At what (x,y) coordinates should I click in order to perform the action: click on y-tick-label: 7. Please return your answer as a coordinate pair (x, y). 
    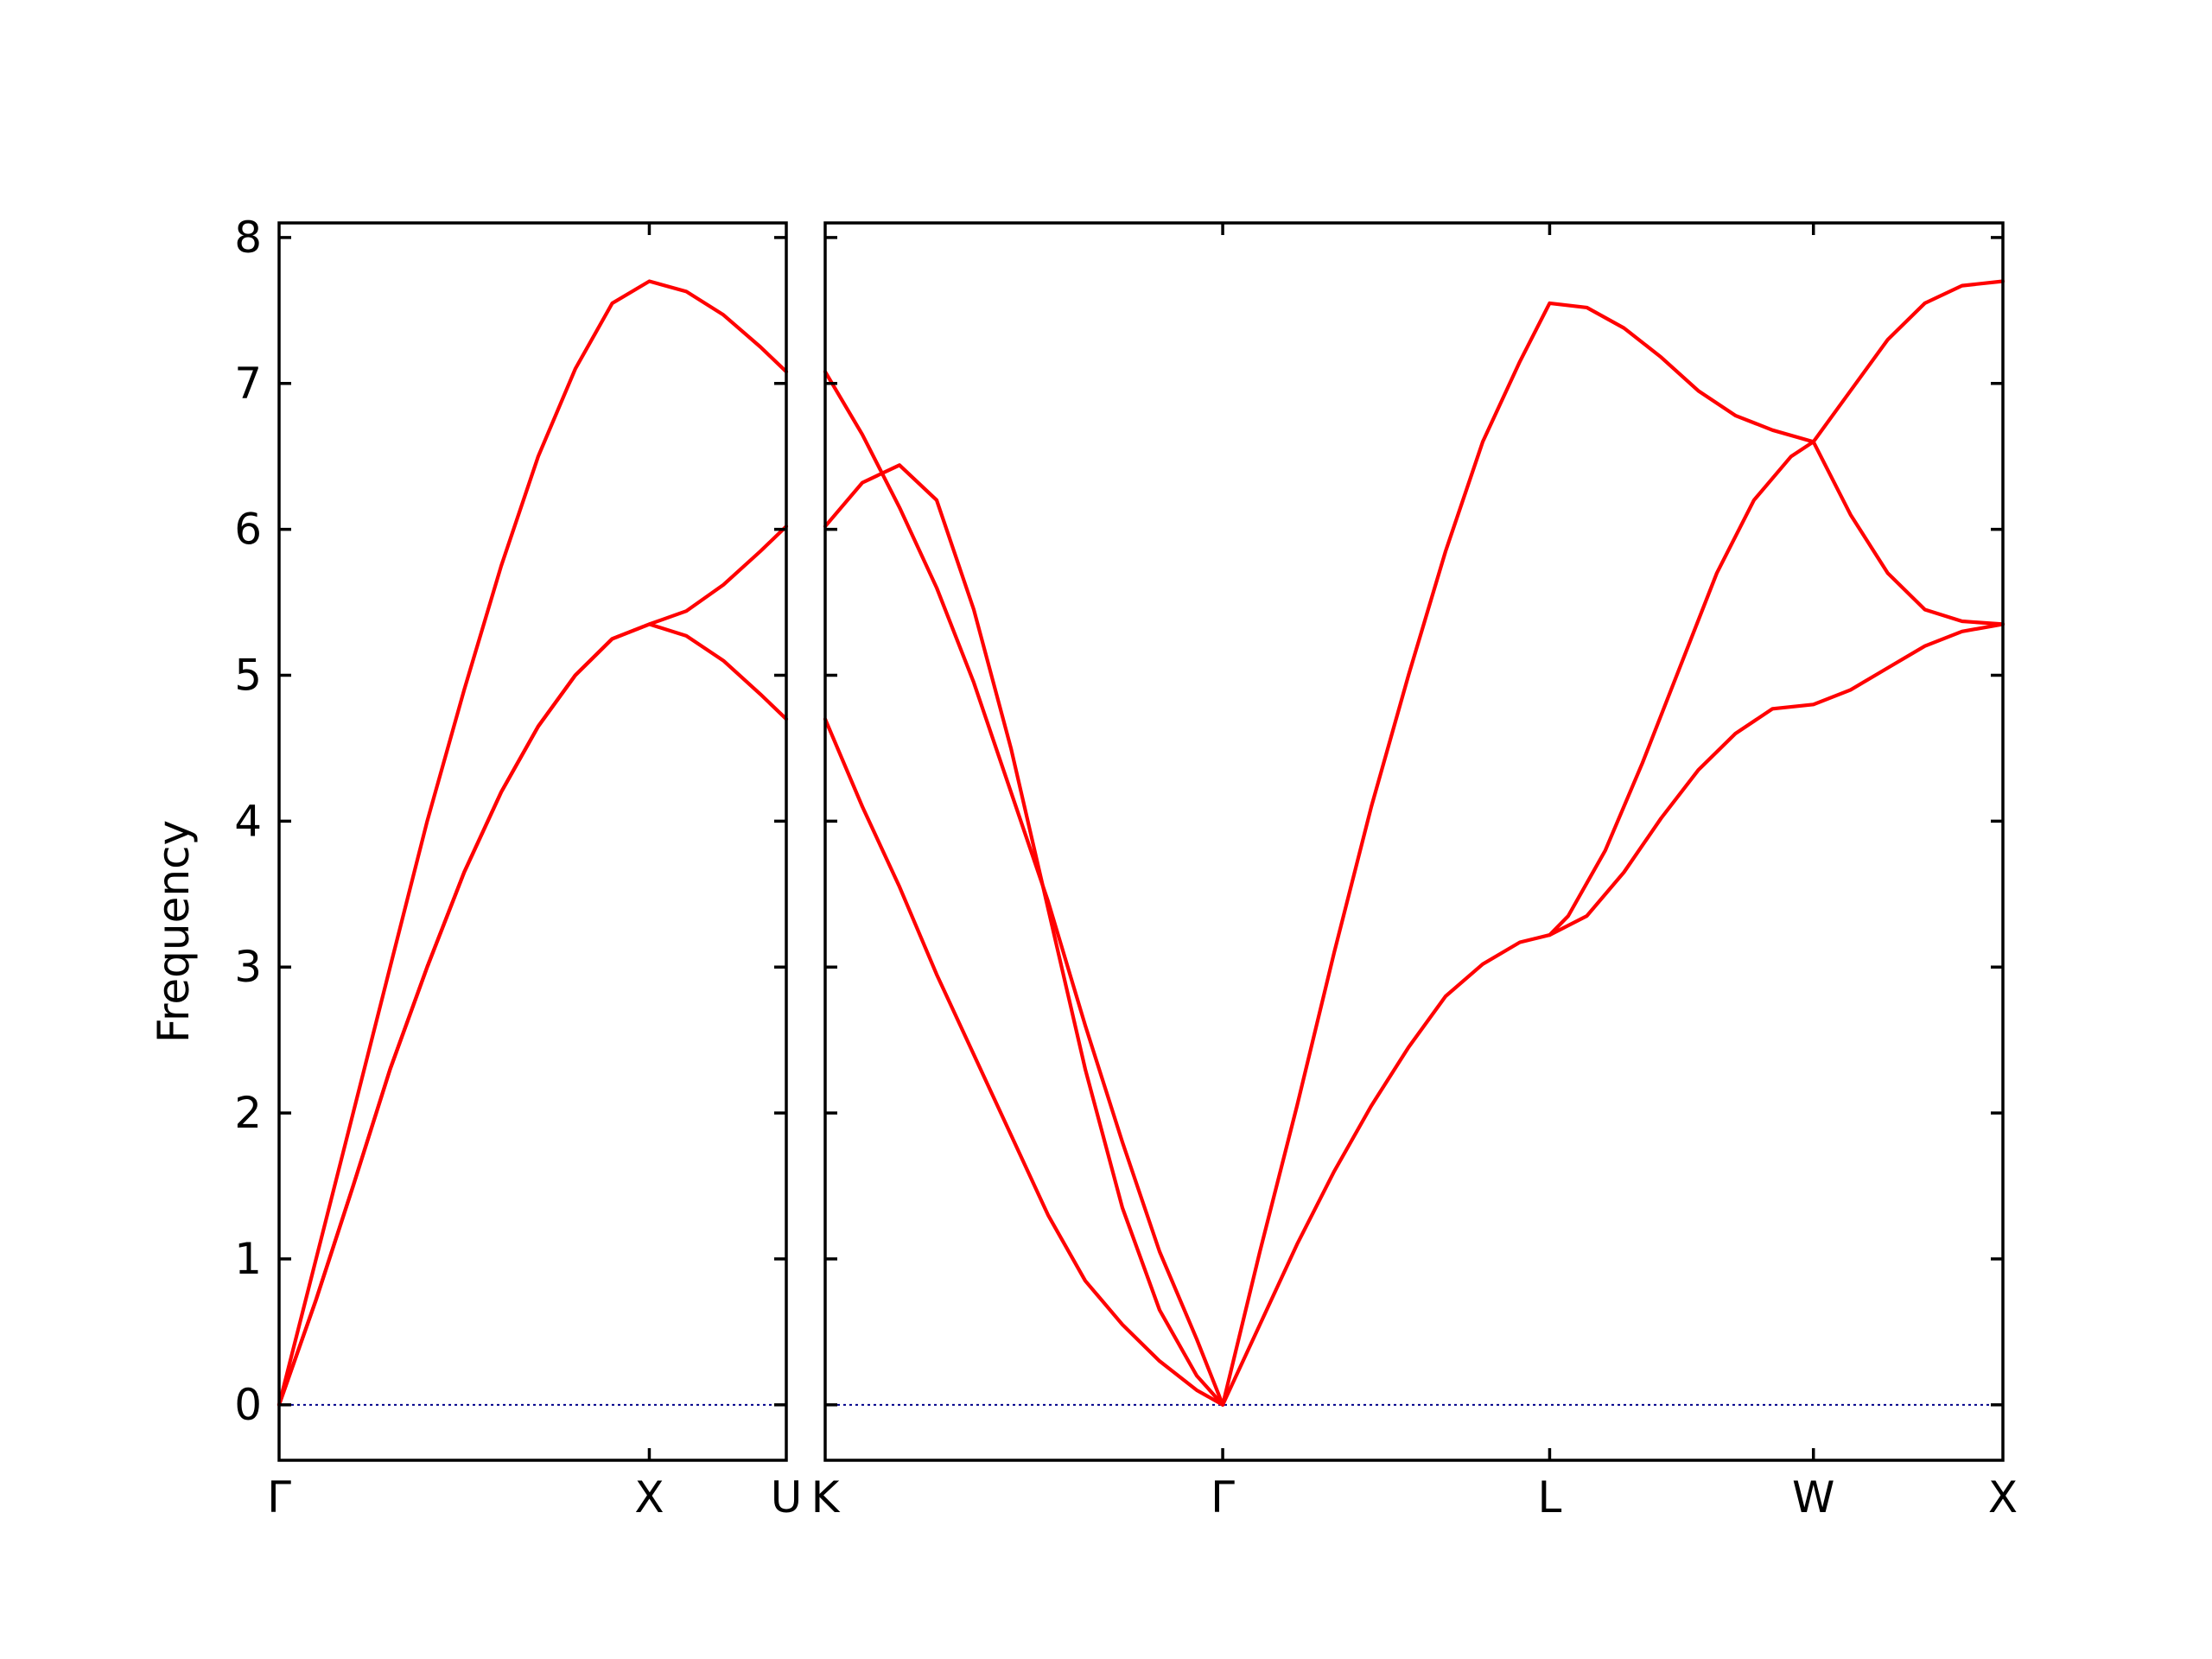
    Looking at the image, I should click on (248, 384).